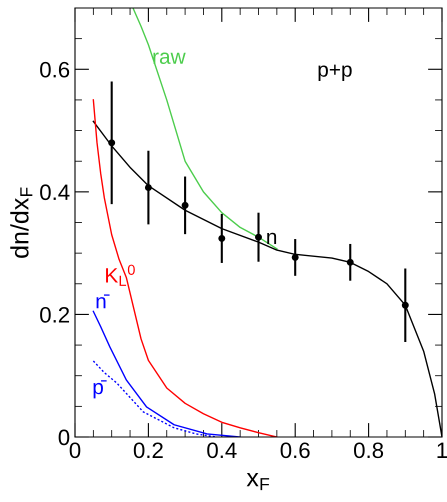 The height and width of the screenshot is (502, 447). Describe the element at coordinates (222, 450) in the screenshot. I see `x-tick-label: 0.4` at that location.